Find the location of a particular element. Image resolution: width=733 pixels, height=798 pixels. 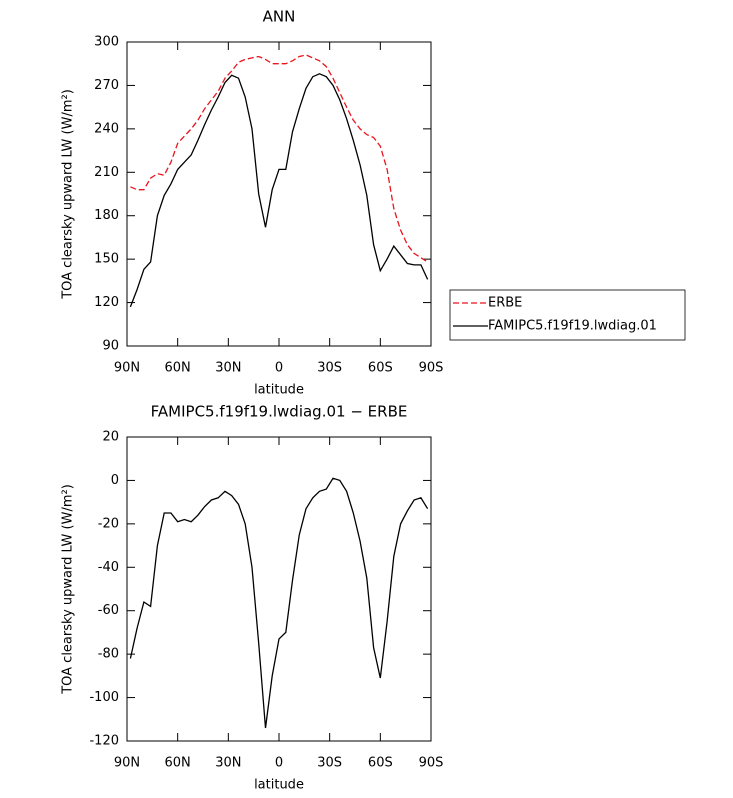

legend-box is located at coordinates (567, 315).